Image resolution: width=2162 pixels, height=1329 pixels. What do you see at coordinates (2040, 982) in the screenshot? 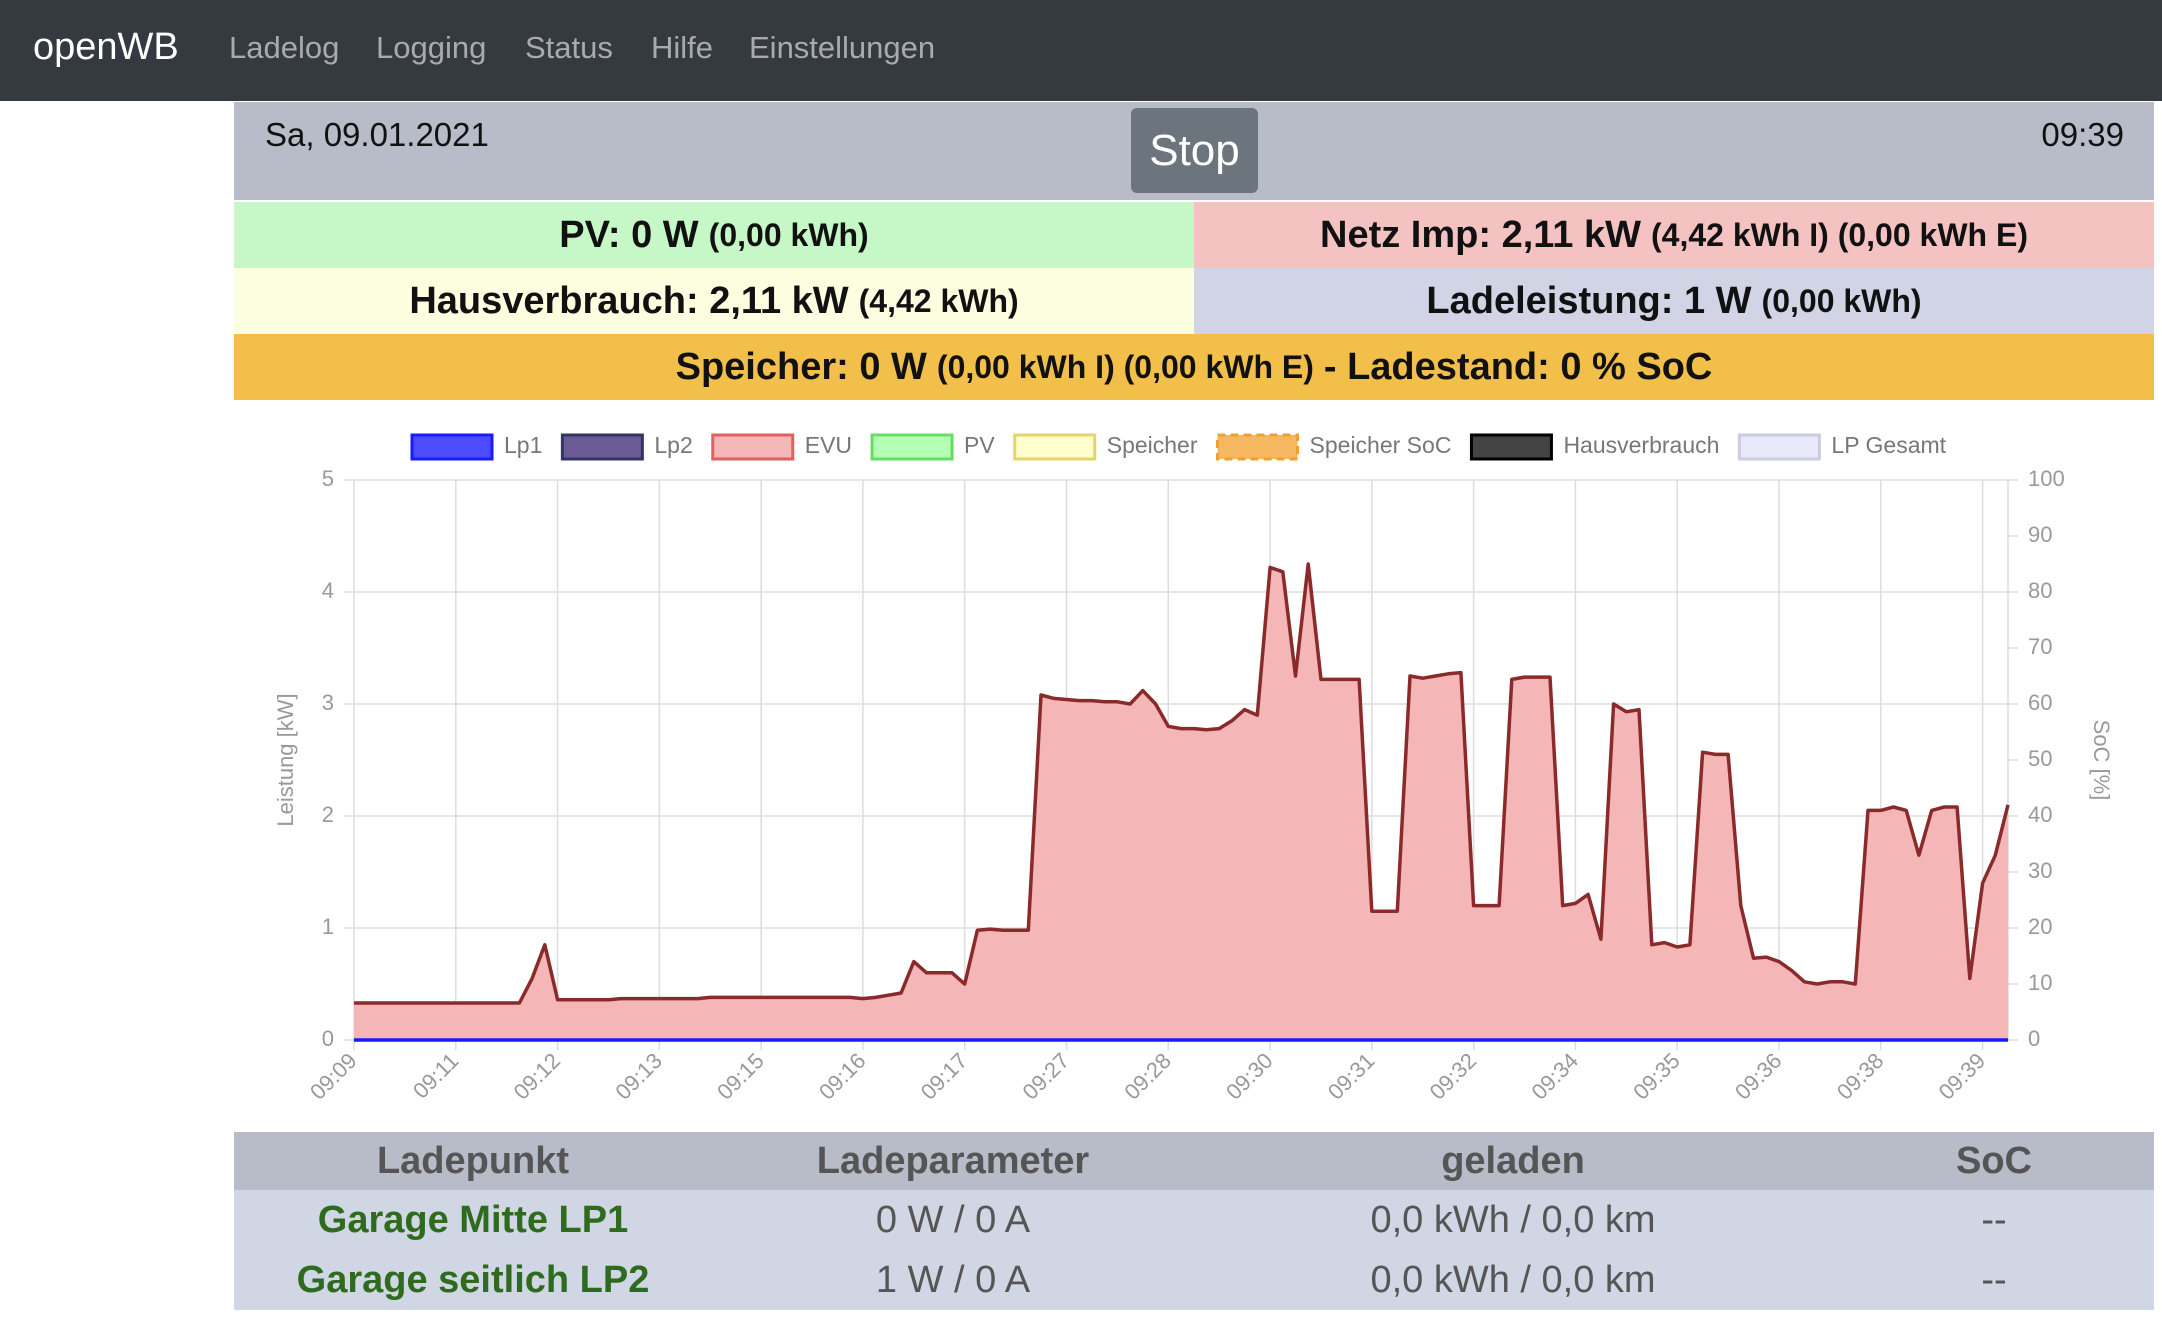
I see `y2-tick-label: 10` at bounding box center [2040, 982].